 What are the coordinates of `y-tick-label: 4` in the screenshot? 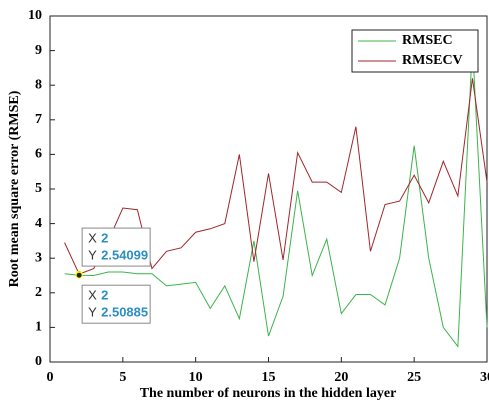 It's located at (38, 223).